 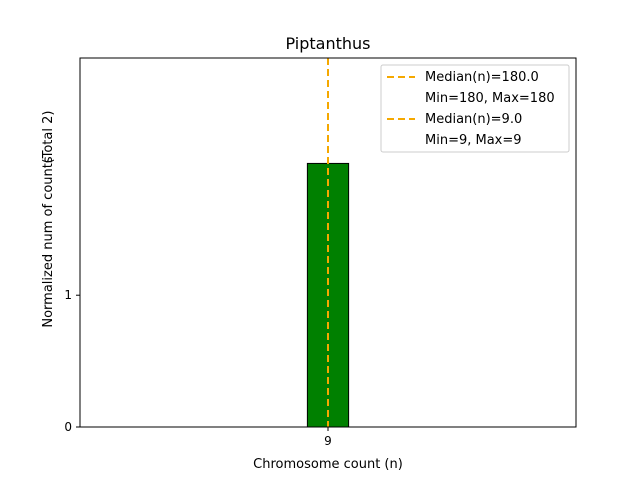 What do you see at coordinates (48, 241) in the screenshot?
I see `y-axis-label: Normalized num of counts` at bounding box center [48, 241].